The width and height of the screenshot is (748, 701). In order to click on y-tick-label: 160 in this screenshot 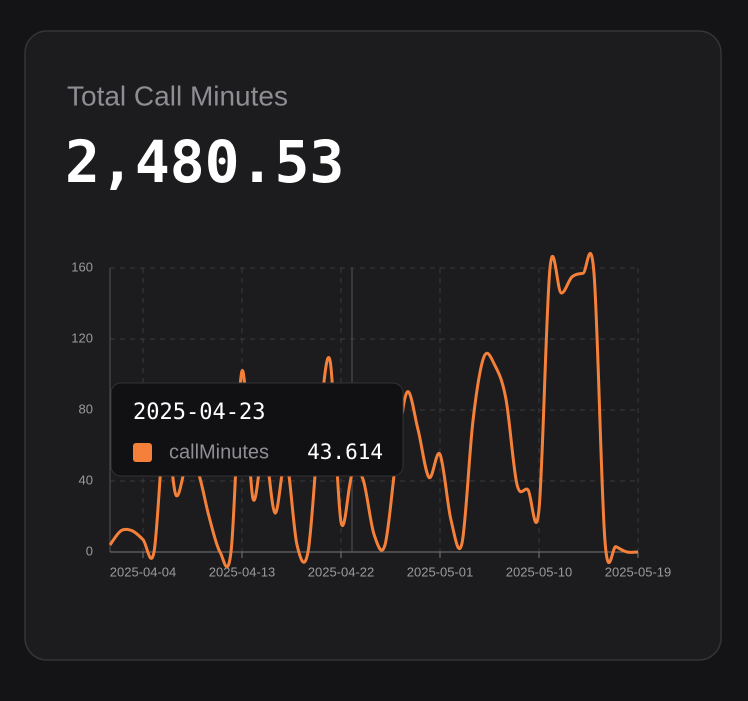, I will do `click(82, 266)`.